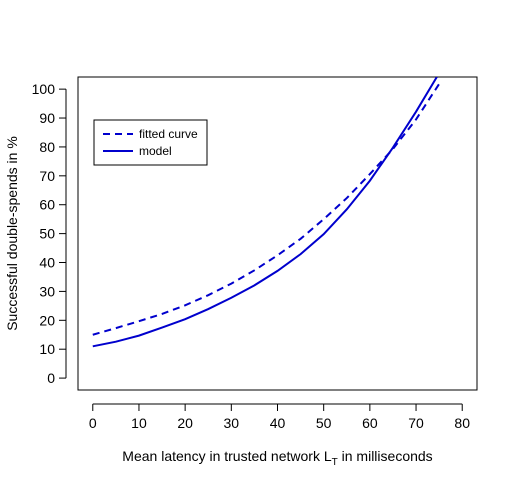 The height and width of the screenshot is (494, 518). Describe the element at coordinates (12, 233) in the screenshot. I see `y-axis-title: Successful double-spends in %` at that location.